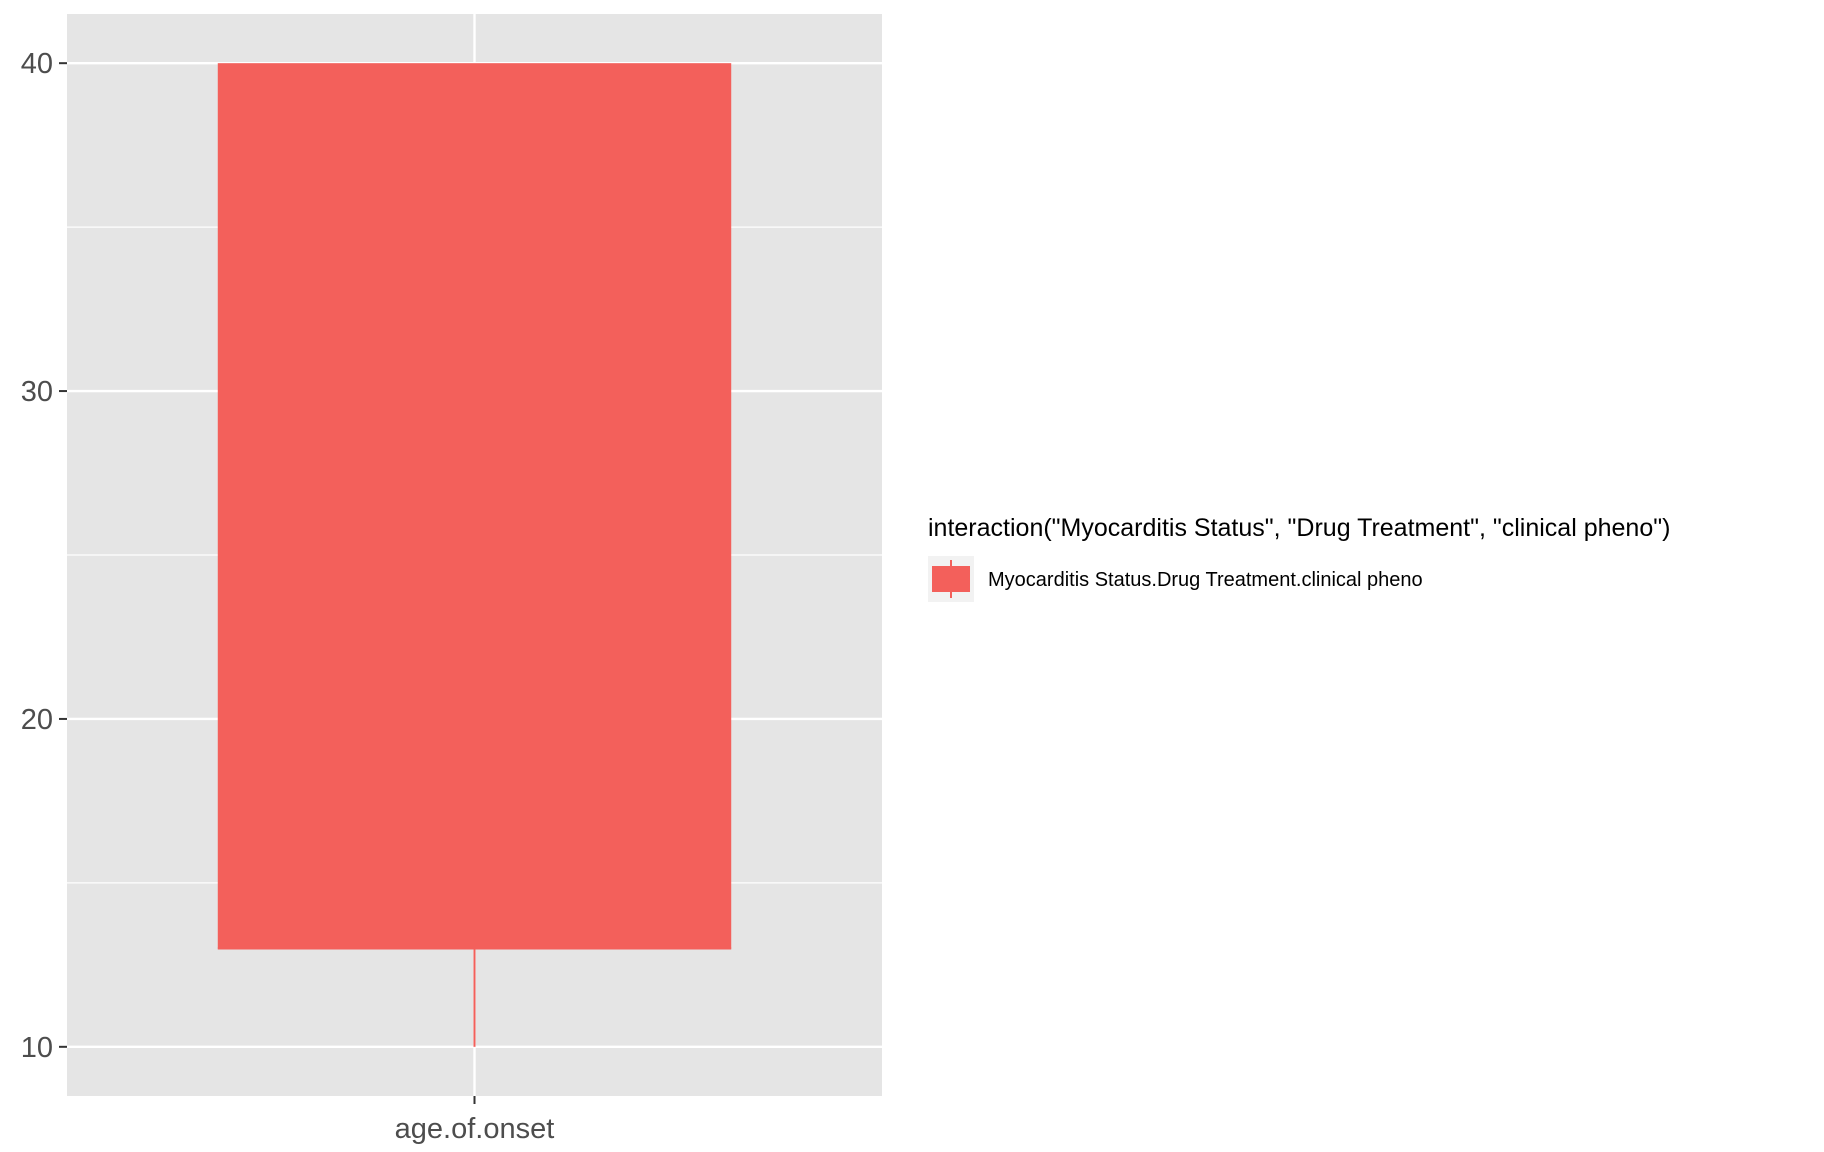  I want to click on x-axis: age.of.onset, so click(475, 1120).